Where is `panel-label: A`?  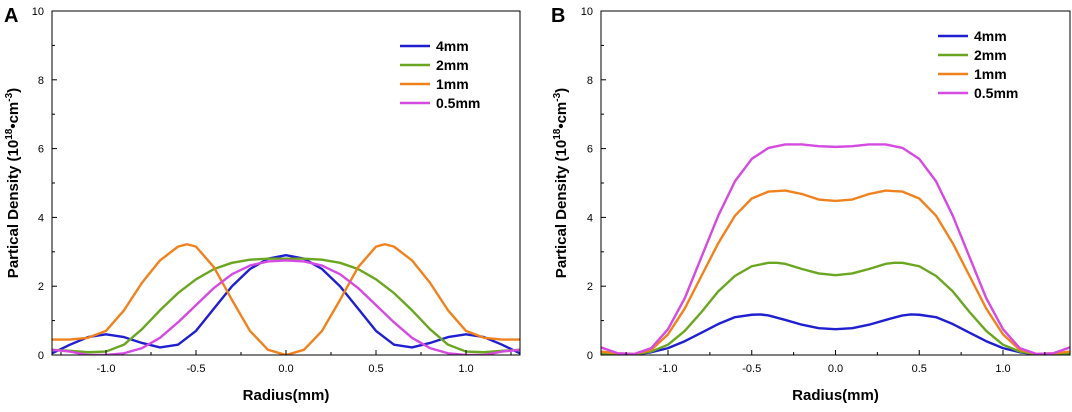 panel-label: A is located at coordinates (11, 16).